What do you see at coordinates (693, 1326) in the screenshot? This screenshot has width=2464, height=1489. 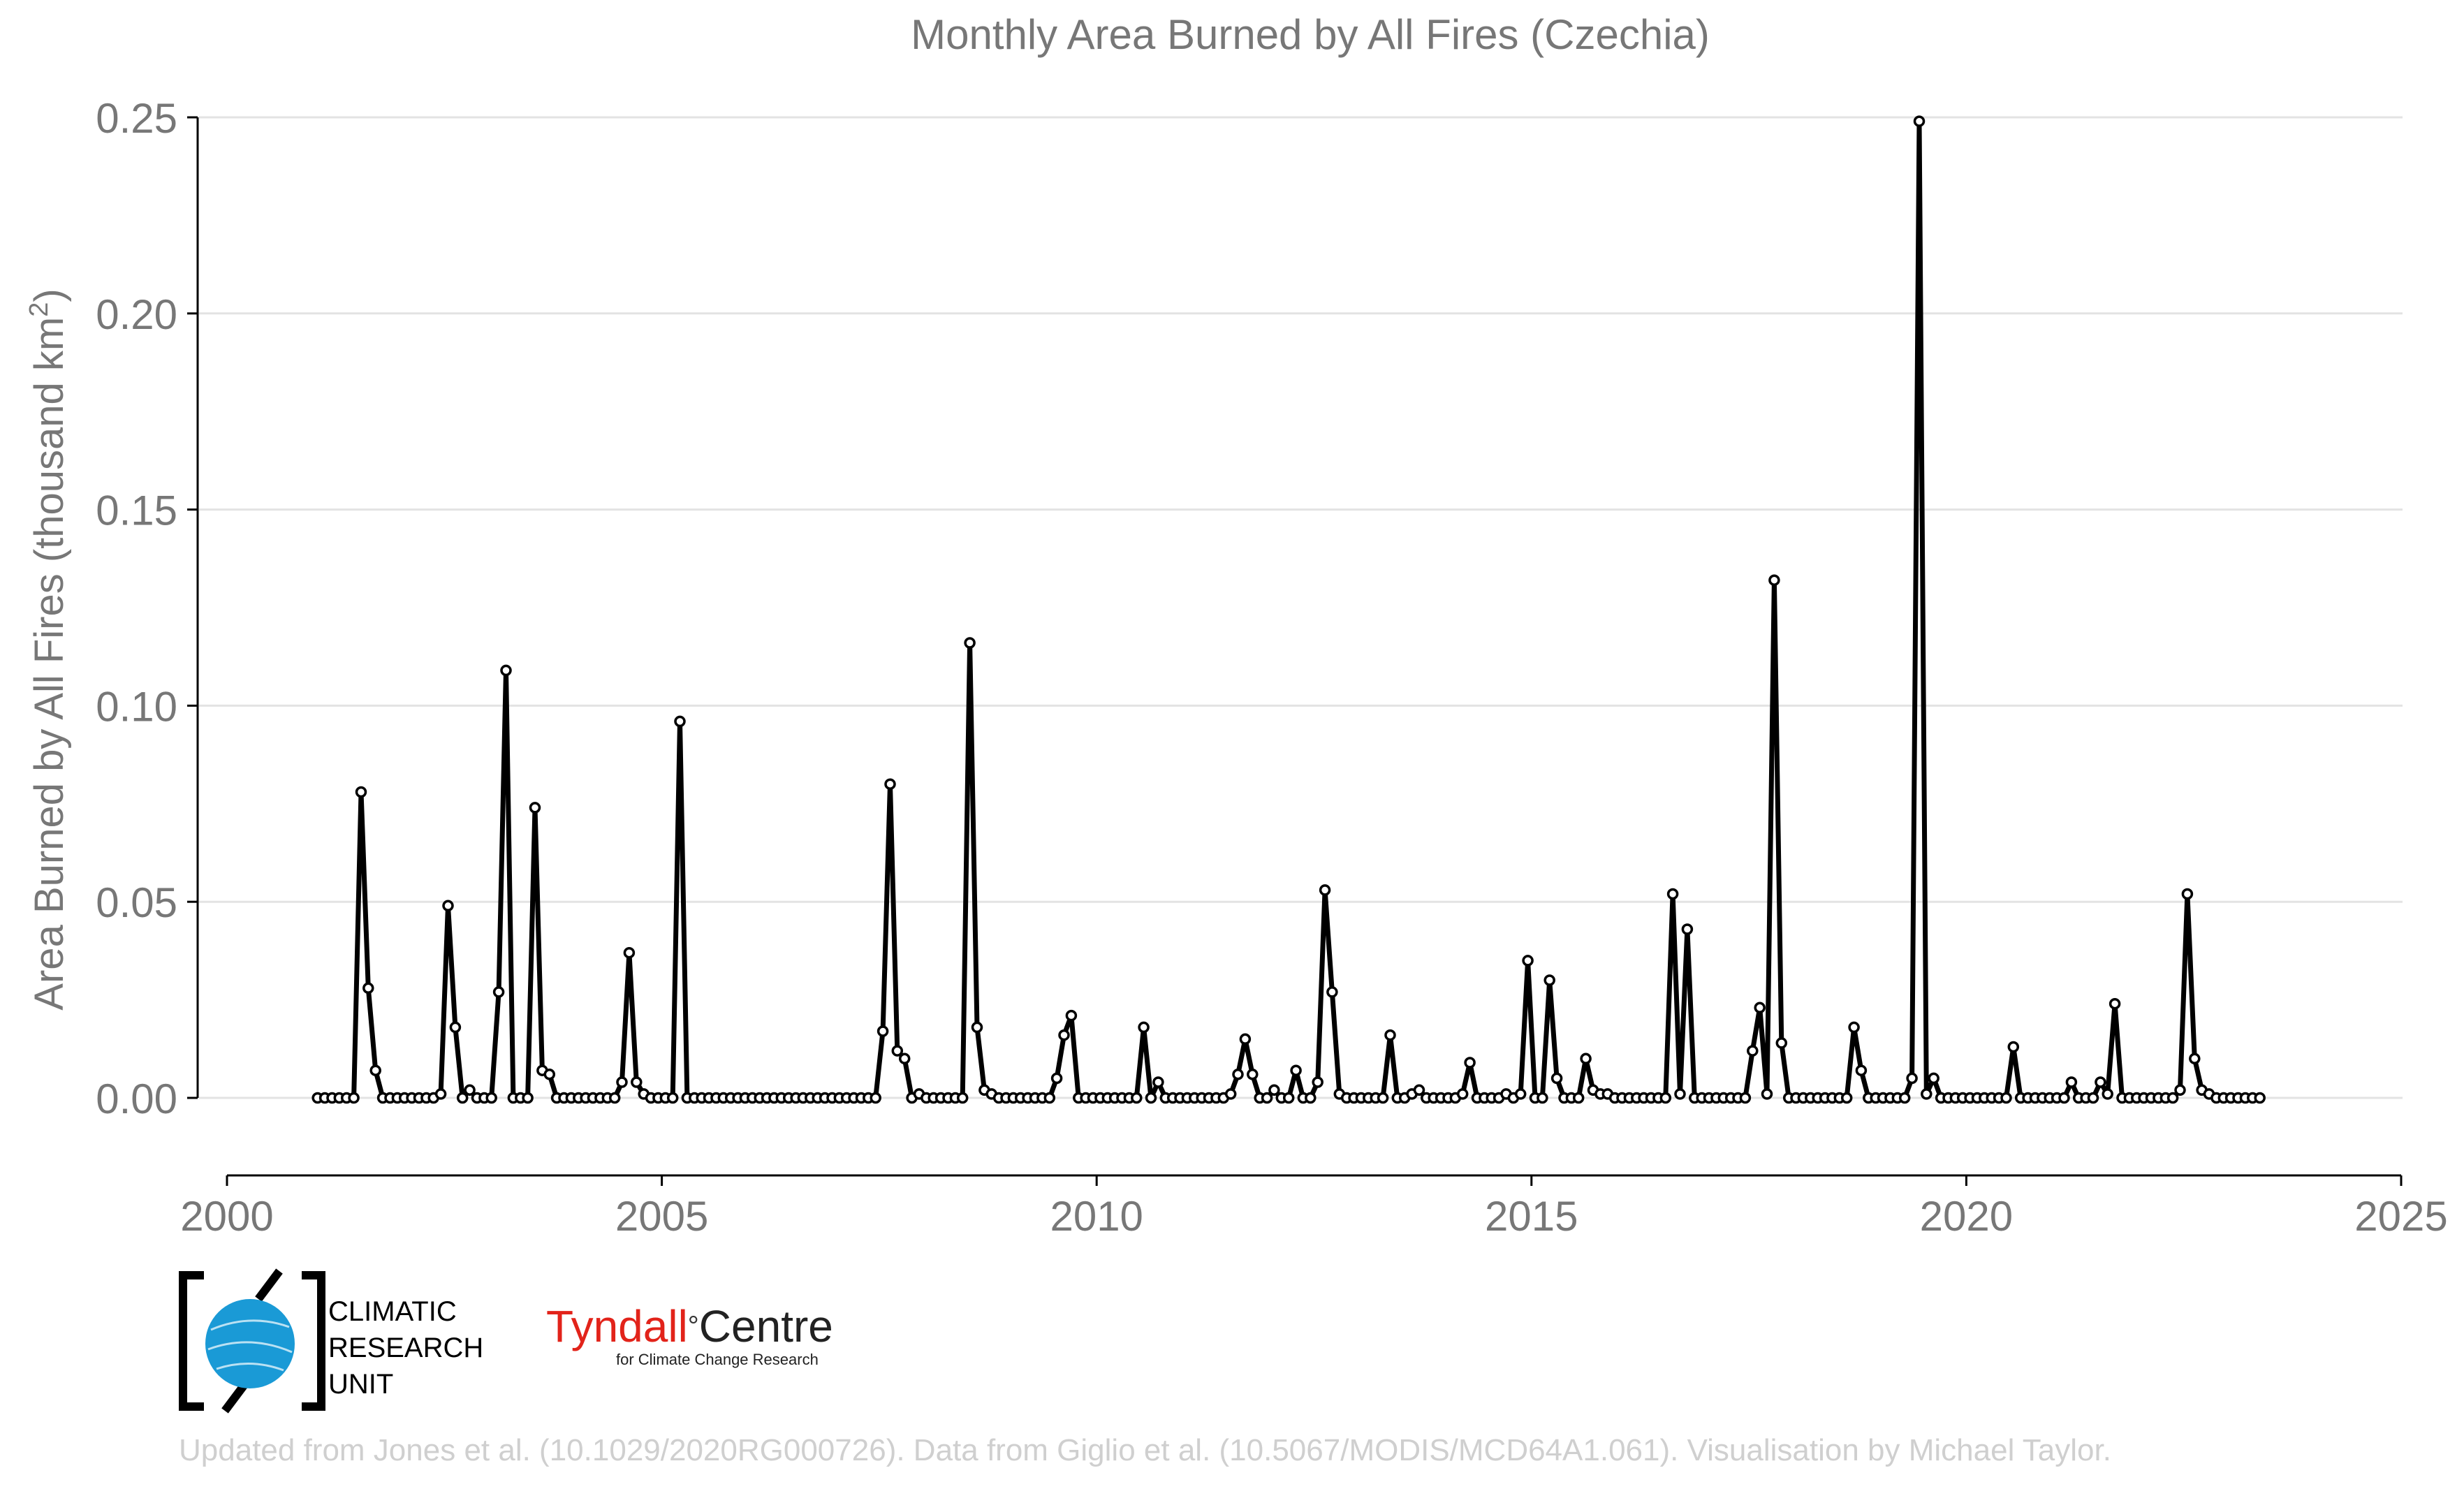 I see `tyndall-logo-degree: °` at bounding box center [693, 1326].